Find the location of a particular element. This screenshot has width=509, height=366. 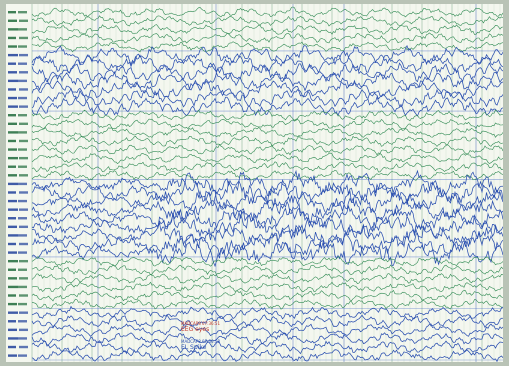

eeg-annotation-2: MADCAP8 07:36:58 EL Spike is located at coordinates (200, 345).